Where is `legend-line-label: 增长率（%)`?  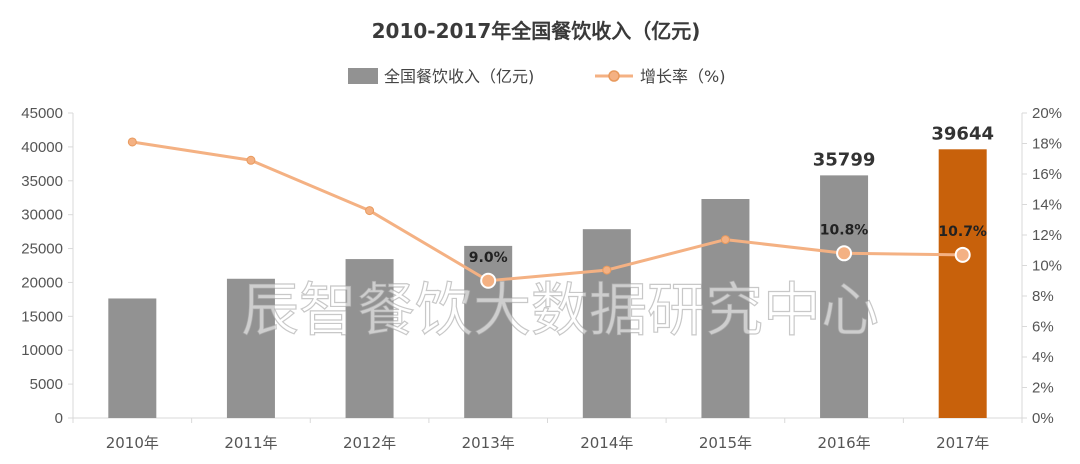 legend-line-label: 增长率（%) is located at coordinates (682, 76).